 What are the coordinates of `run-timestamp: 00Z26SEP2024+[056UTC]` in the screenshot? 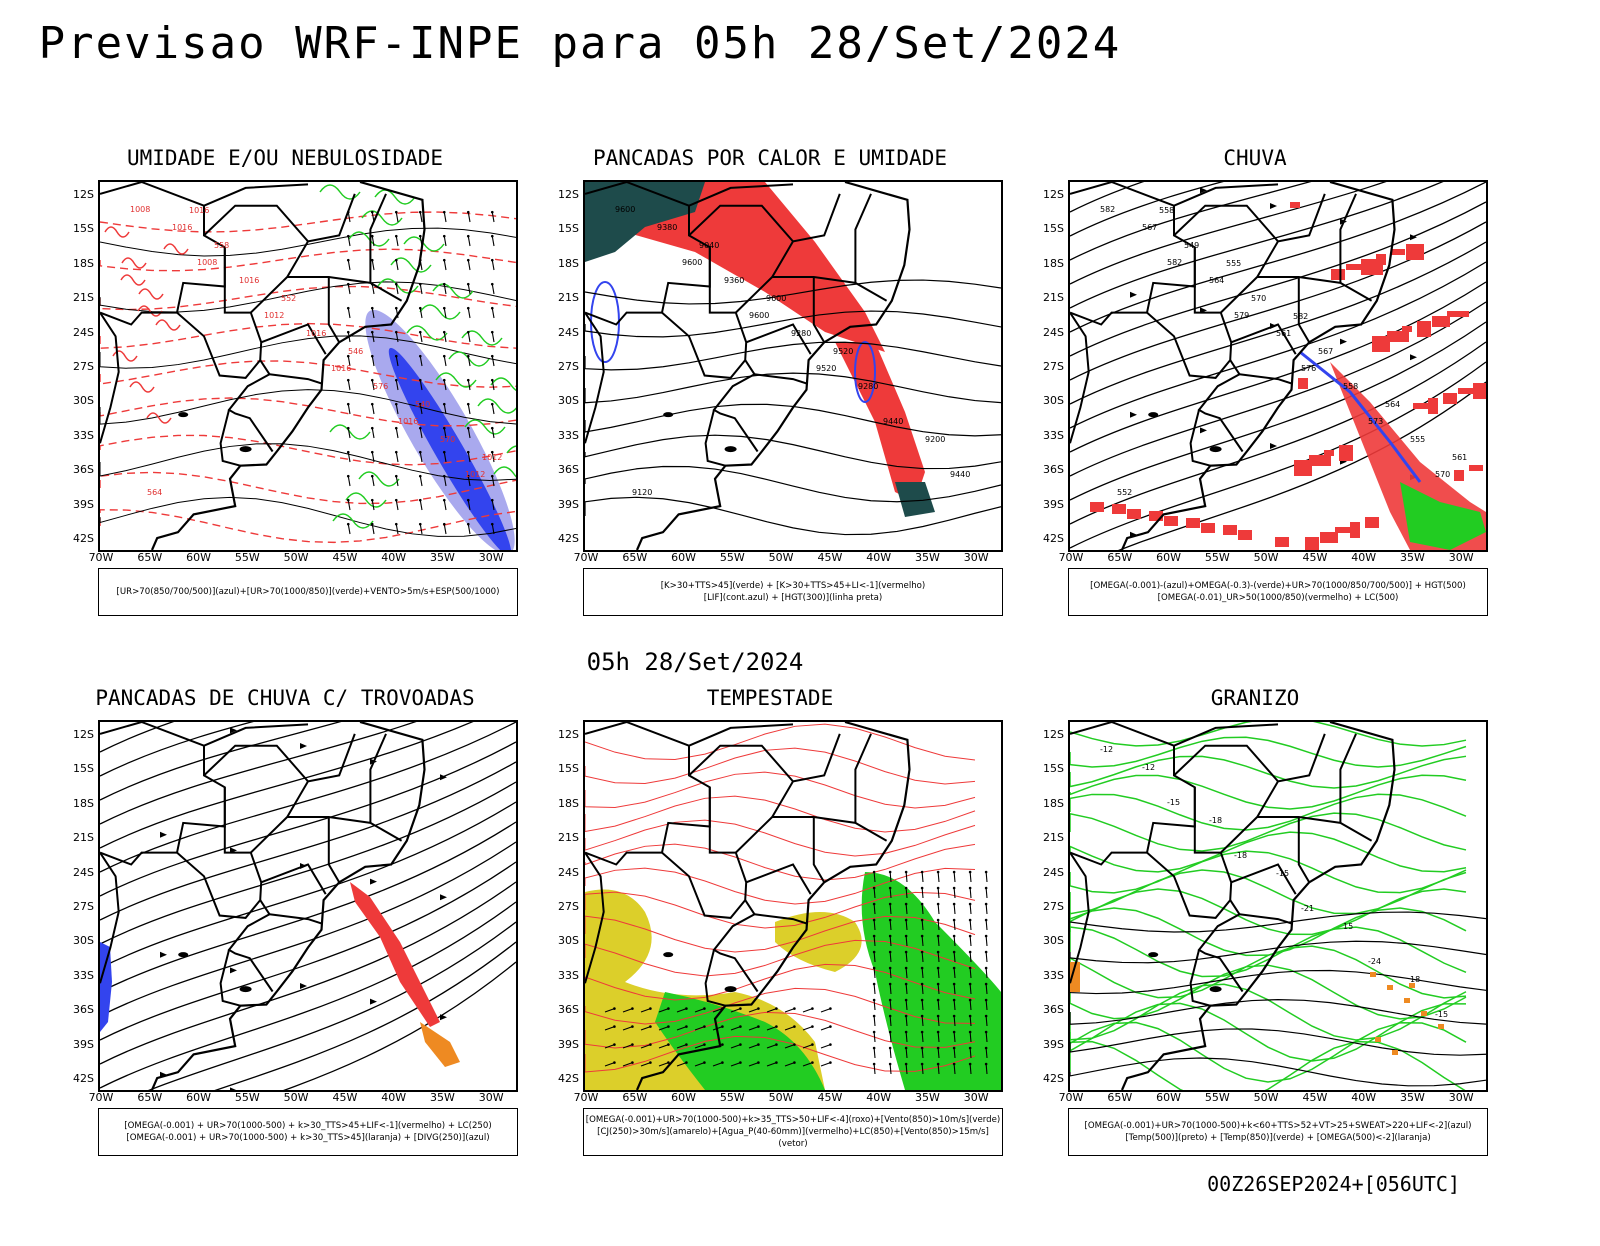 It's located at (1333, 1184).